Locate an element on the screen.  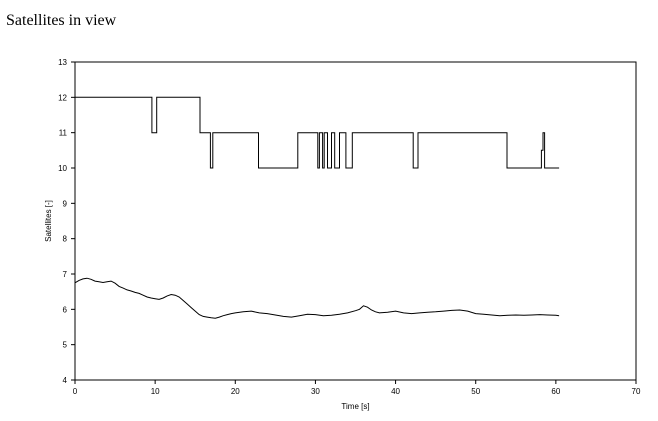
x-tick-label: 50 is located at coordinates (475, 391).